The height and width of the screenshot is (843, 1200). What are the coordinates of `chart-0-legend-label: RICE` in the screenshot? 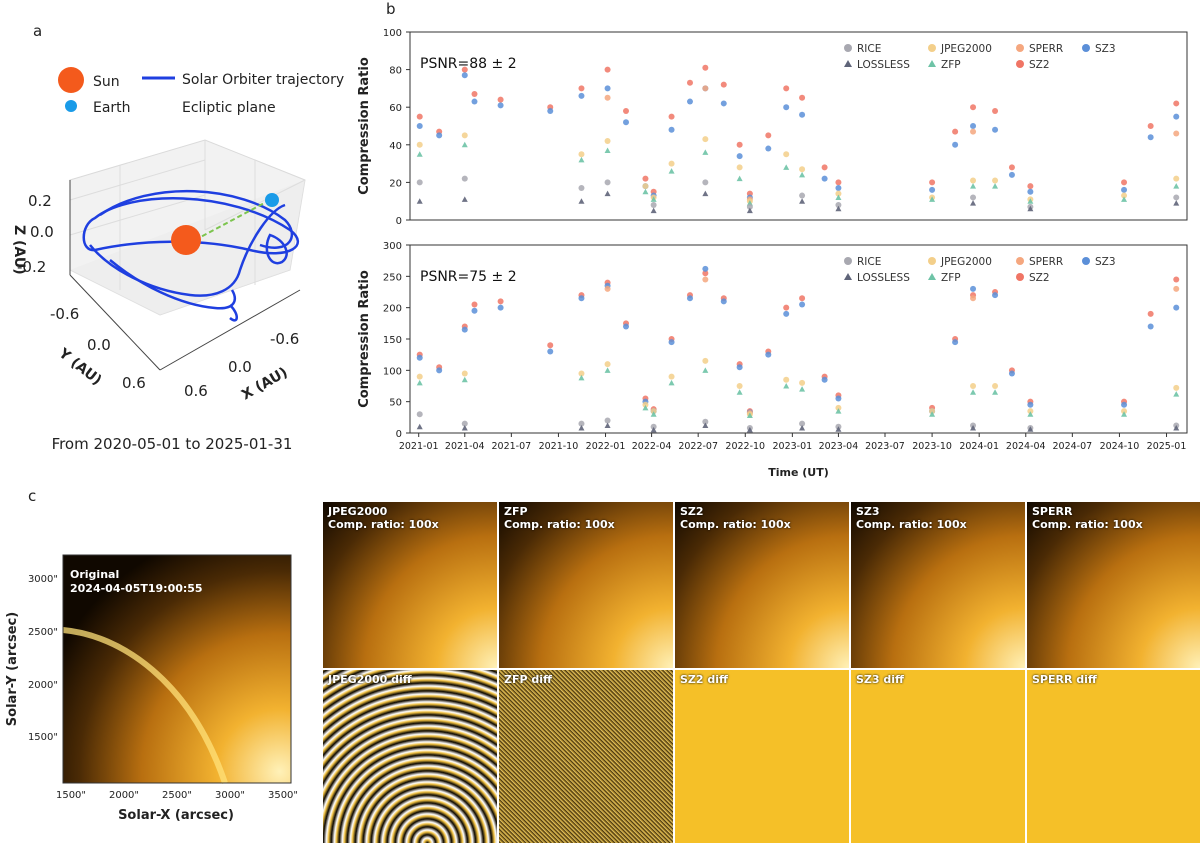 It's located at (869, 49).